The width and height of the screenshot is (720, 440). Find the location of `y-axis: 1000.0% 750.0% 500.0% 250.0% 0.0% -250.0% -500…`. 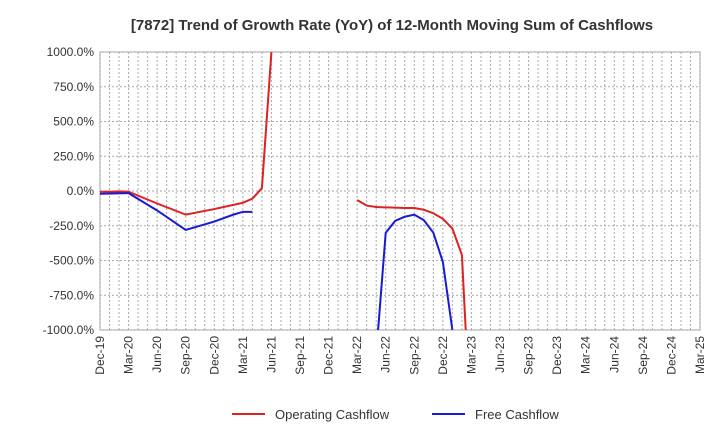

y-axis: 1000.0% 750.0% 500.0% 250.0% 0.0% -250.0% -500… is located at coordinates (69, 191).